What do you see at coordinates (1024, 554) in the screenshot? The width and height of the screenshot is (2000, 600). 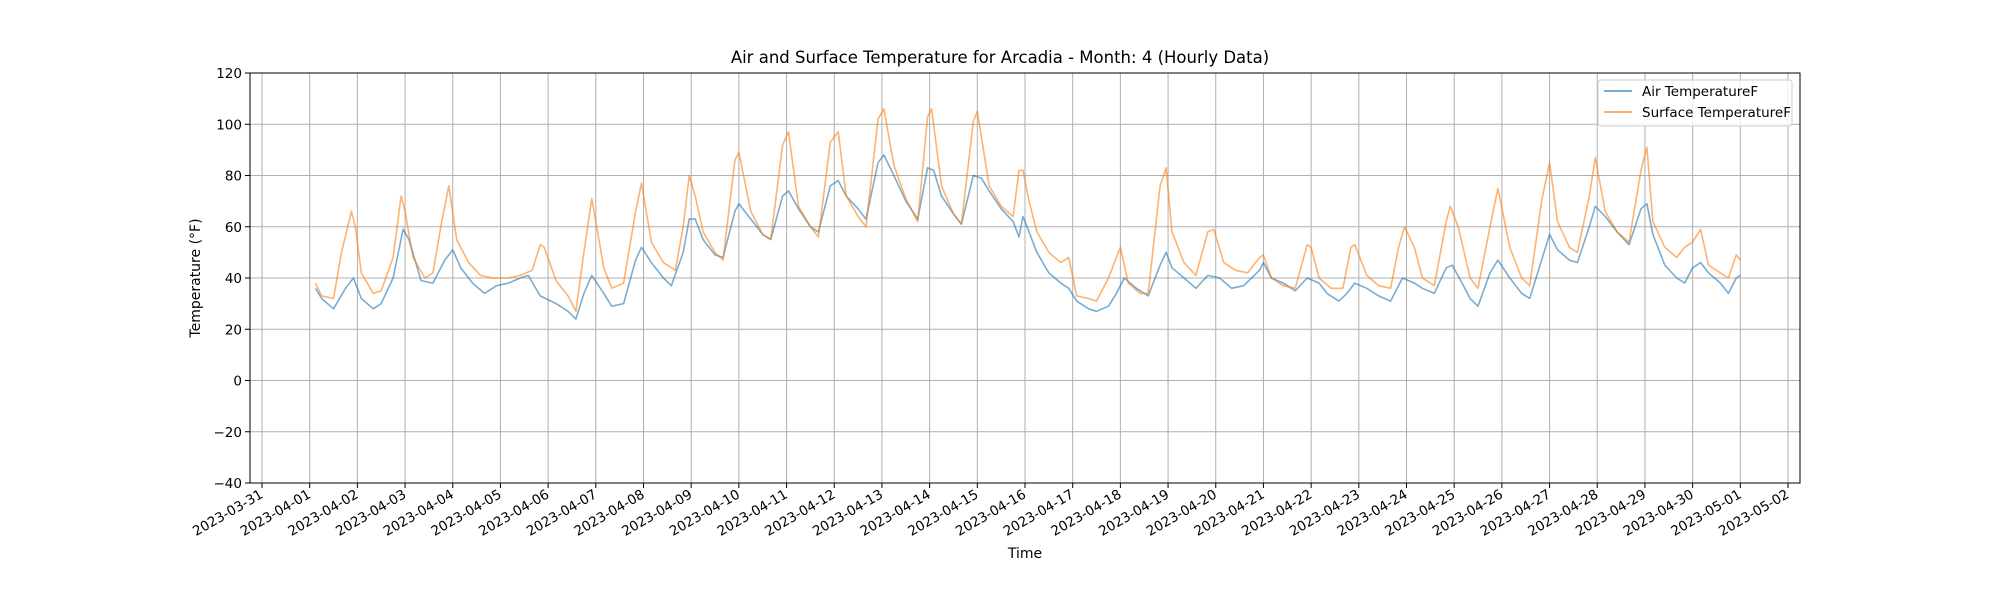 I see `x-axis-label: Time` at bounding box center [1024, 554].